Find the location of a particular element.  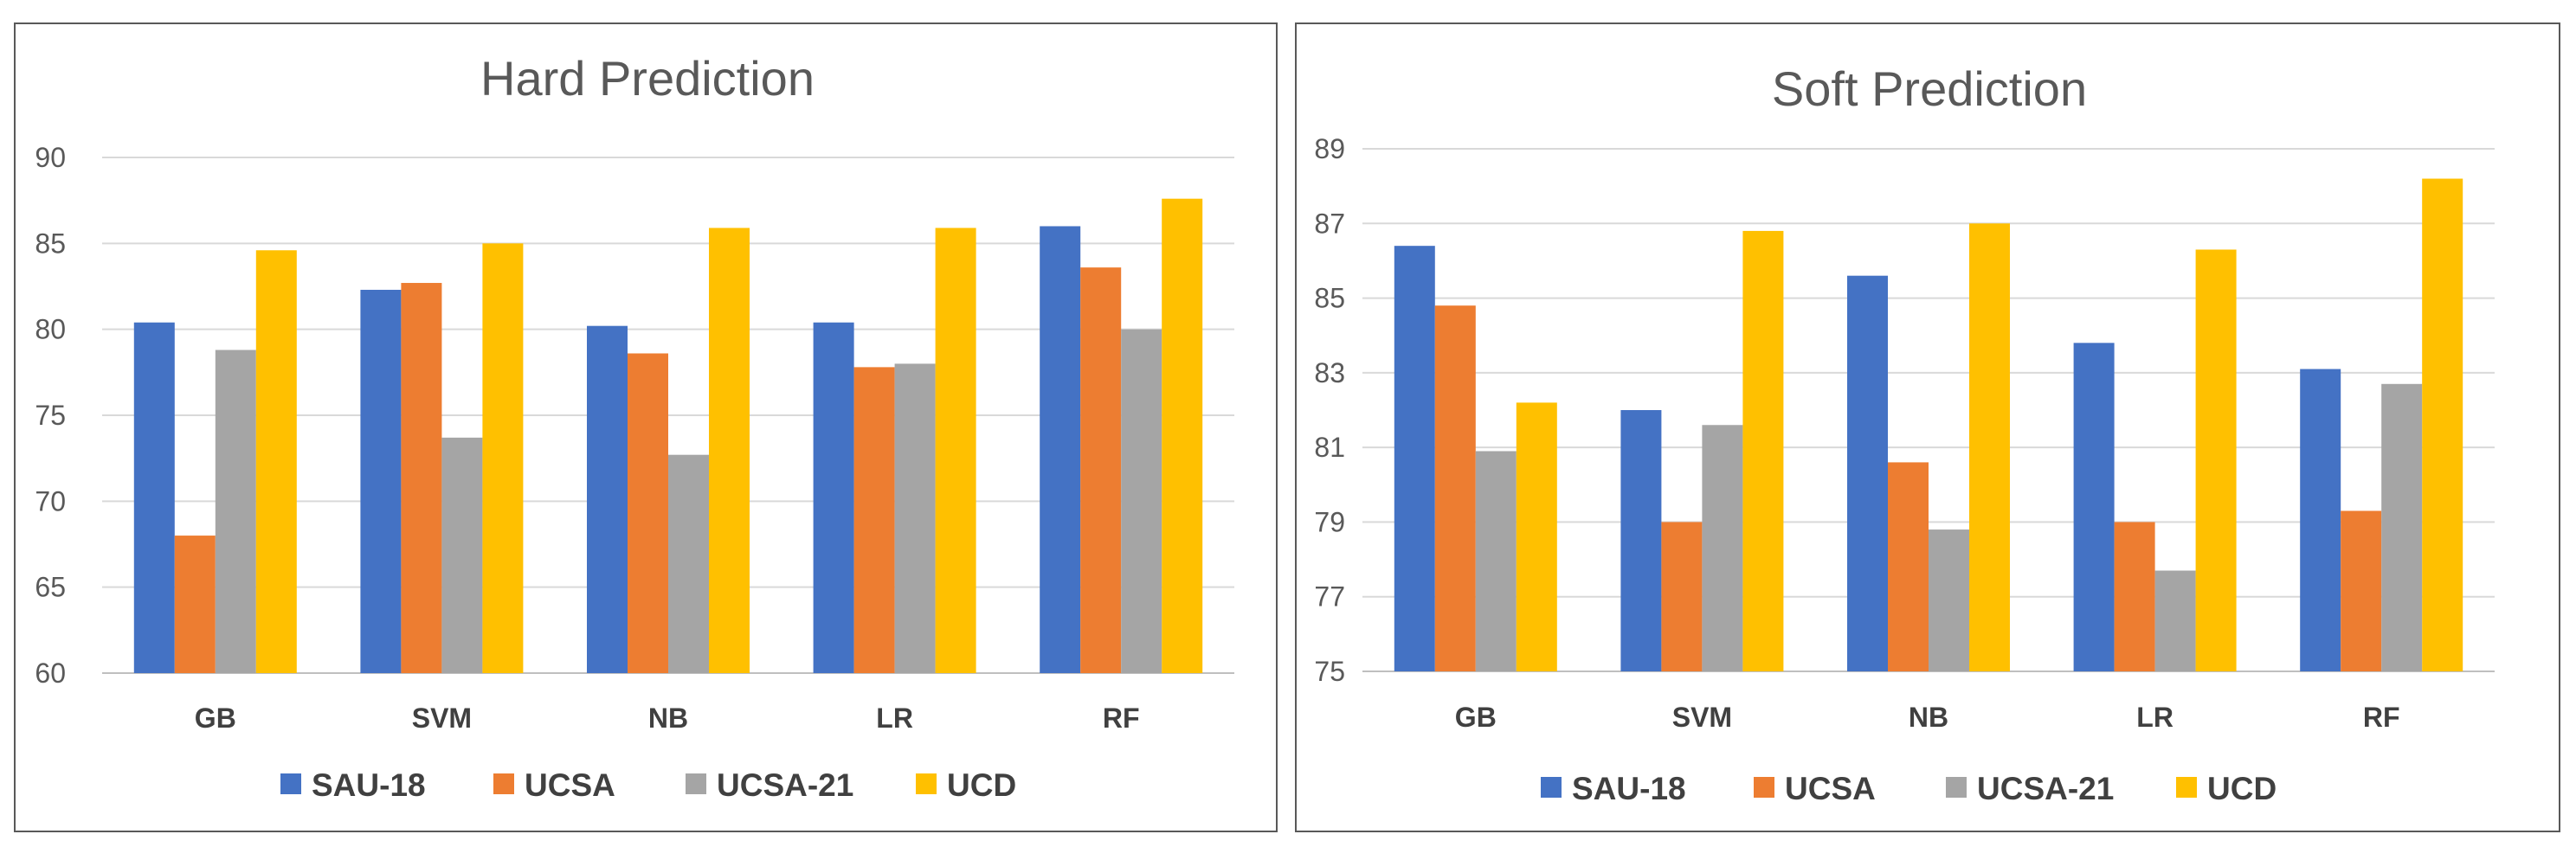

soft-prediction-x-tick-nb: NB is located at coordinates (1928, 717).